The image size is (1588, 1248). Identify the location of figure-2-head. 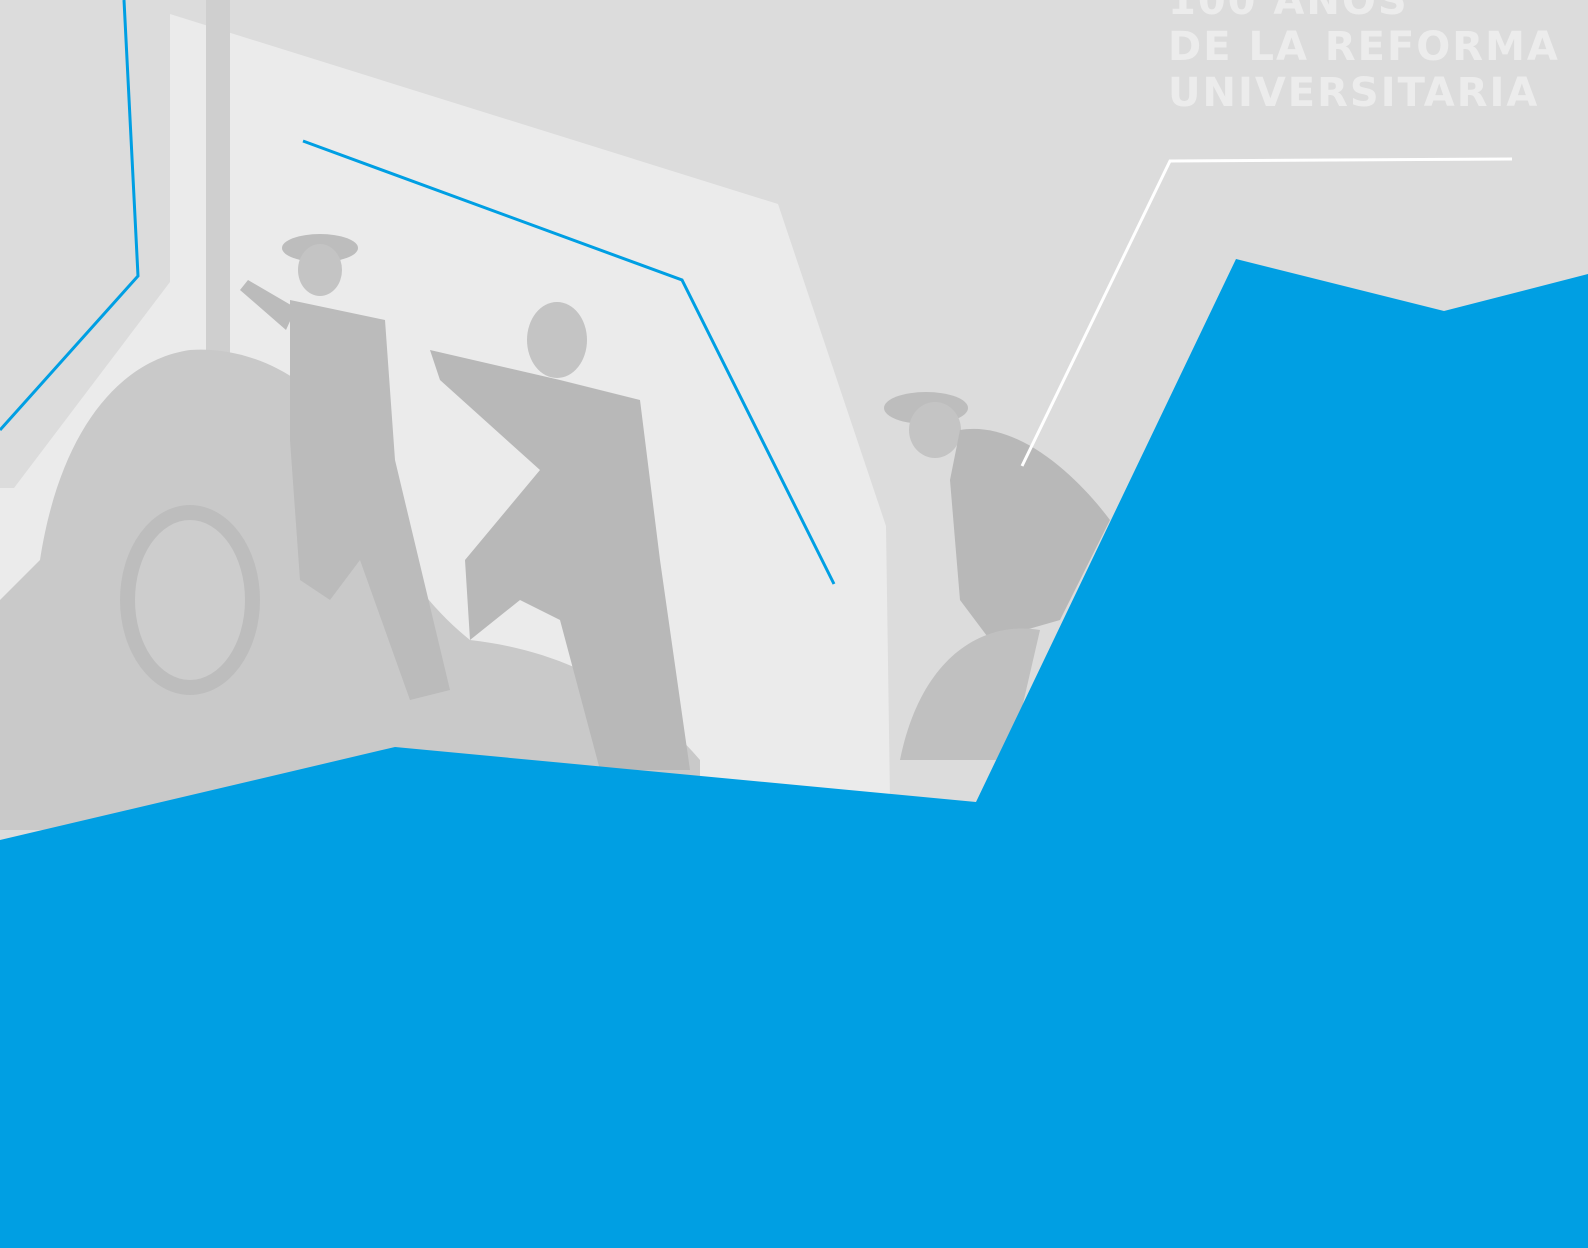
(557, 340).